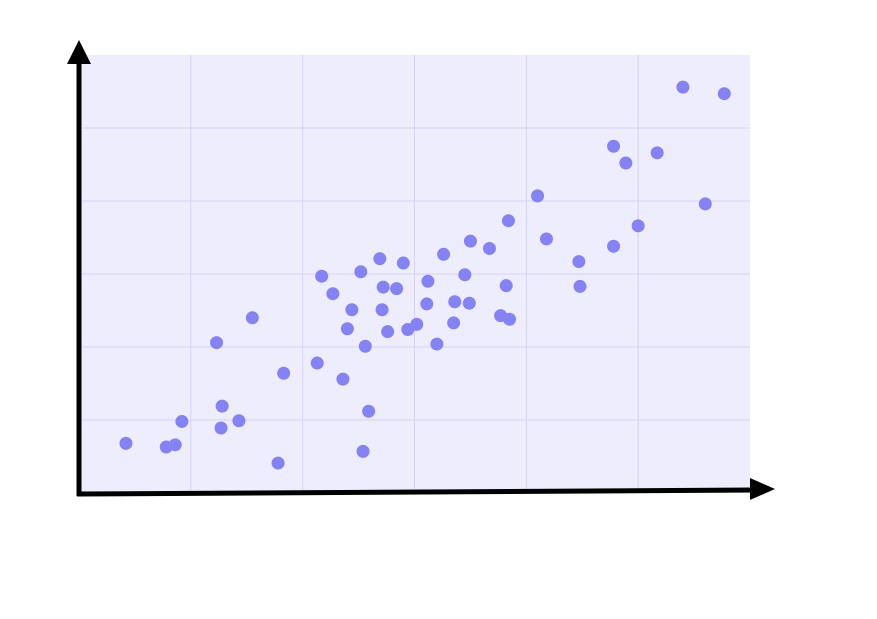 The height and width of the screenshot is (619, 877). Describe the element at coordinates (79, 268) in the screenshot. I see `y-axis` at that location.